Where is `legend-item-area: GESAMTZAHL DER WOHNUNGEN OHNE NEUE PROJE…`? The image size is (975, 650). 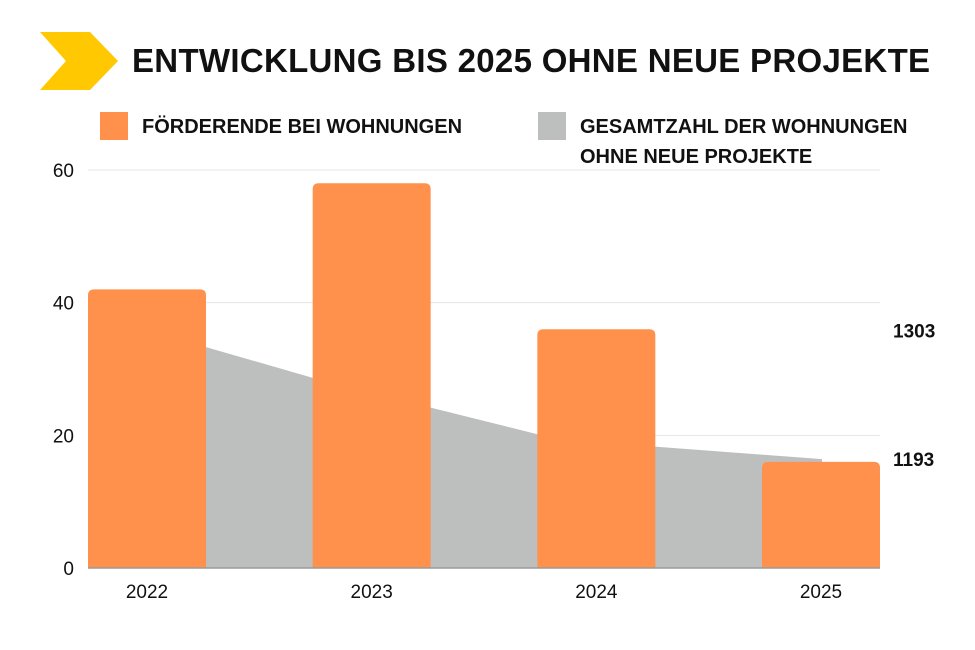
legend-item-area: GESAMTZAHL DER WOHNUNGEN OHNE NEUE PROJE… is located at coordinates (739, 142).